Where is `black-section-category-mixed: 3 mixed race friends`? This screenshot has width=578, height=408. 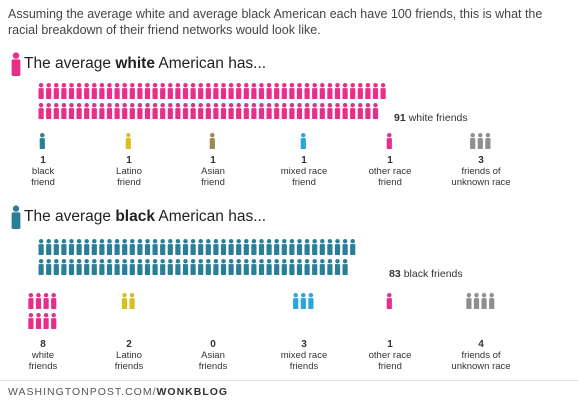
black-section-category-mixed: 3 mixed race friends is located at coordinates (304, 355).